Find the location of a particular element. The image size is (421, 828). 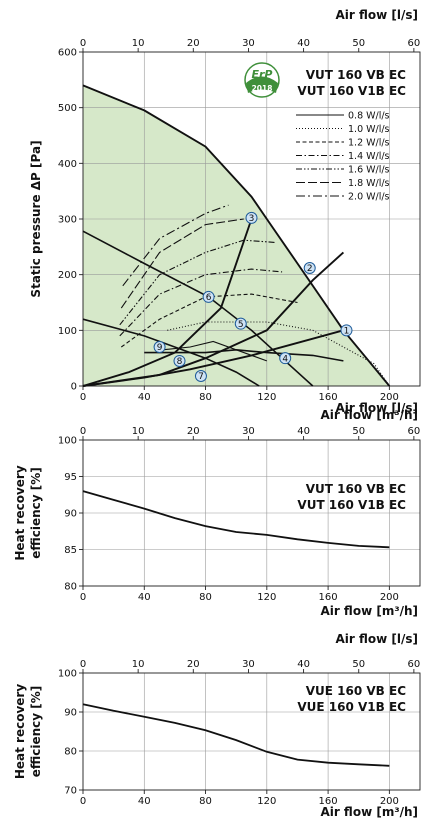

operating-point: 5 is located at coordinates (240, 323).